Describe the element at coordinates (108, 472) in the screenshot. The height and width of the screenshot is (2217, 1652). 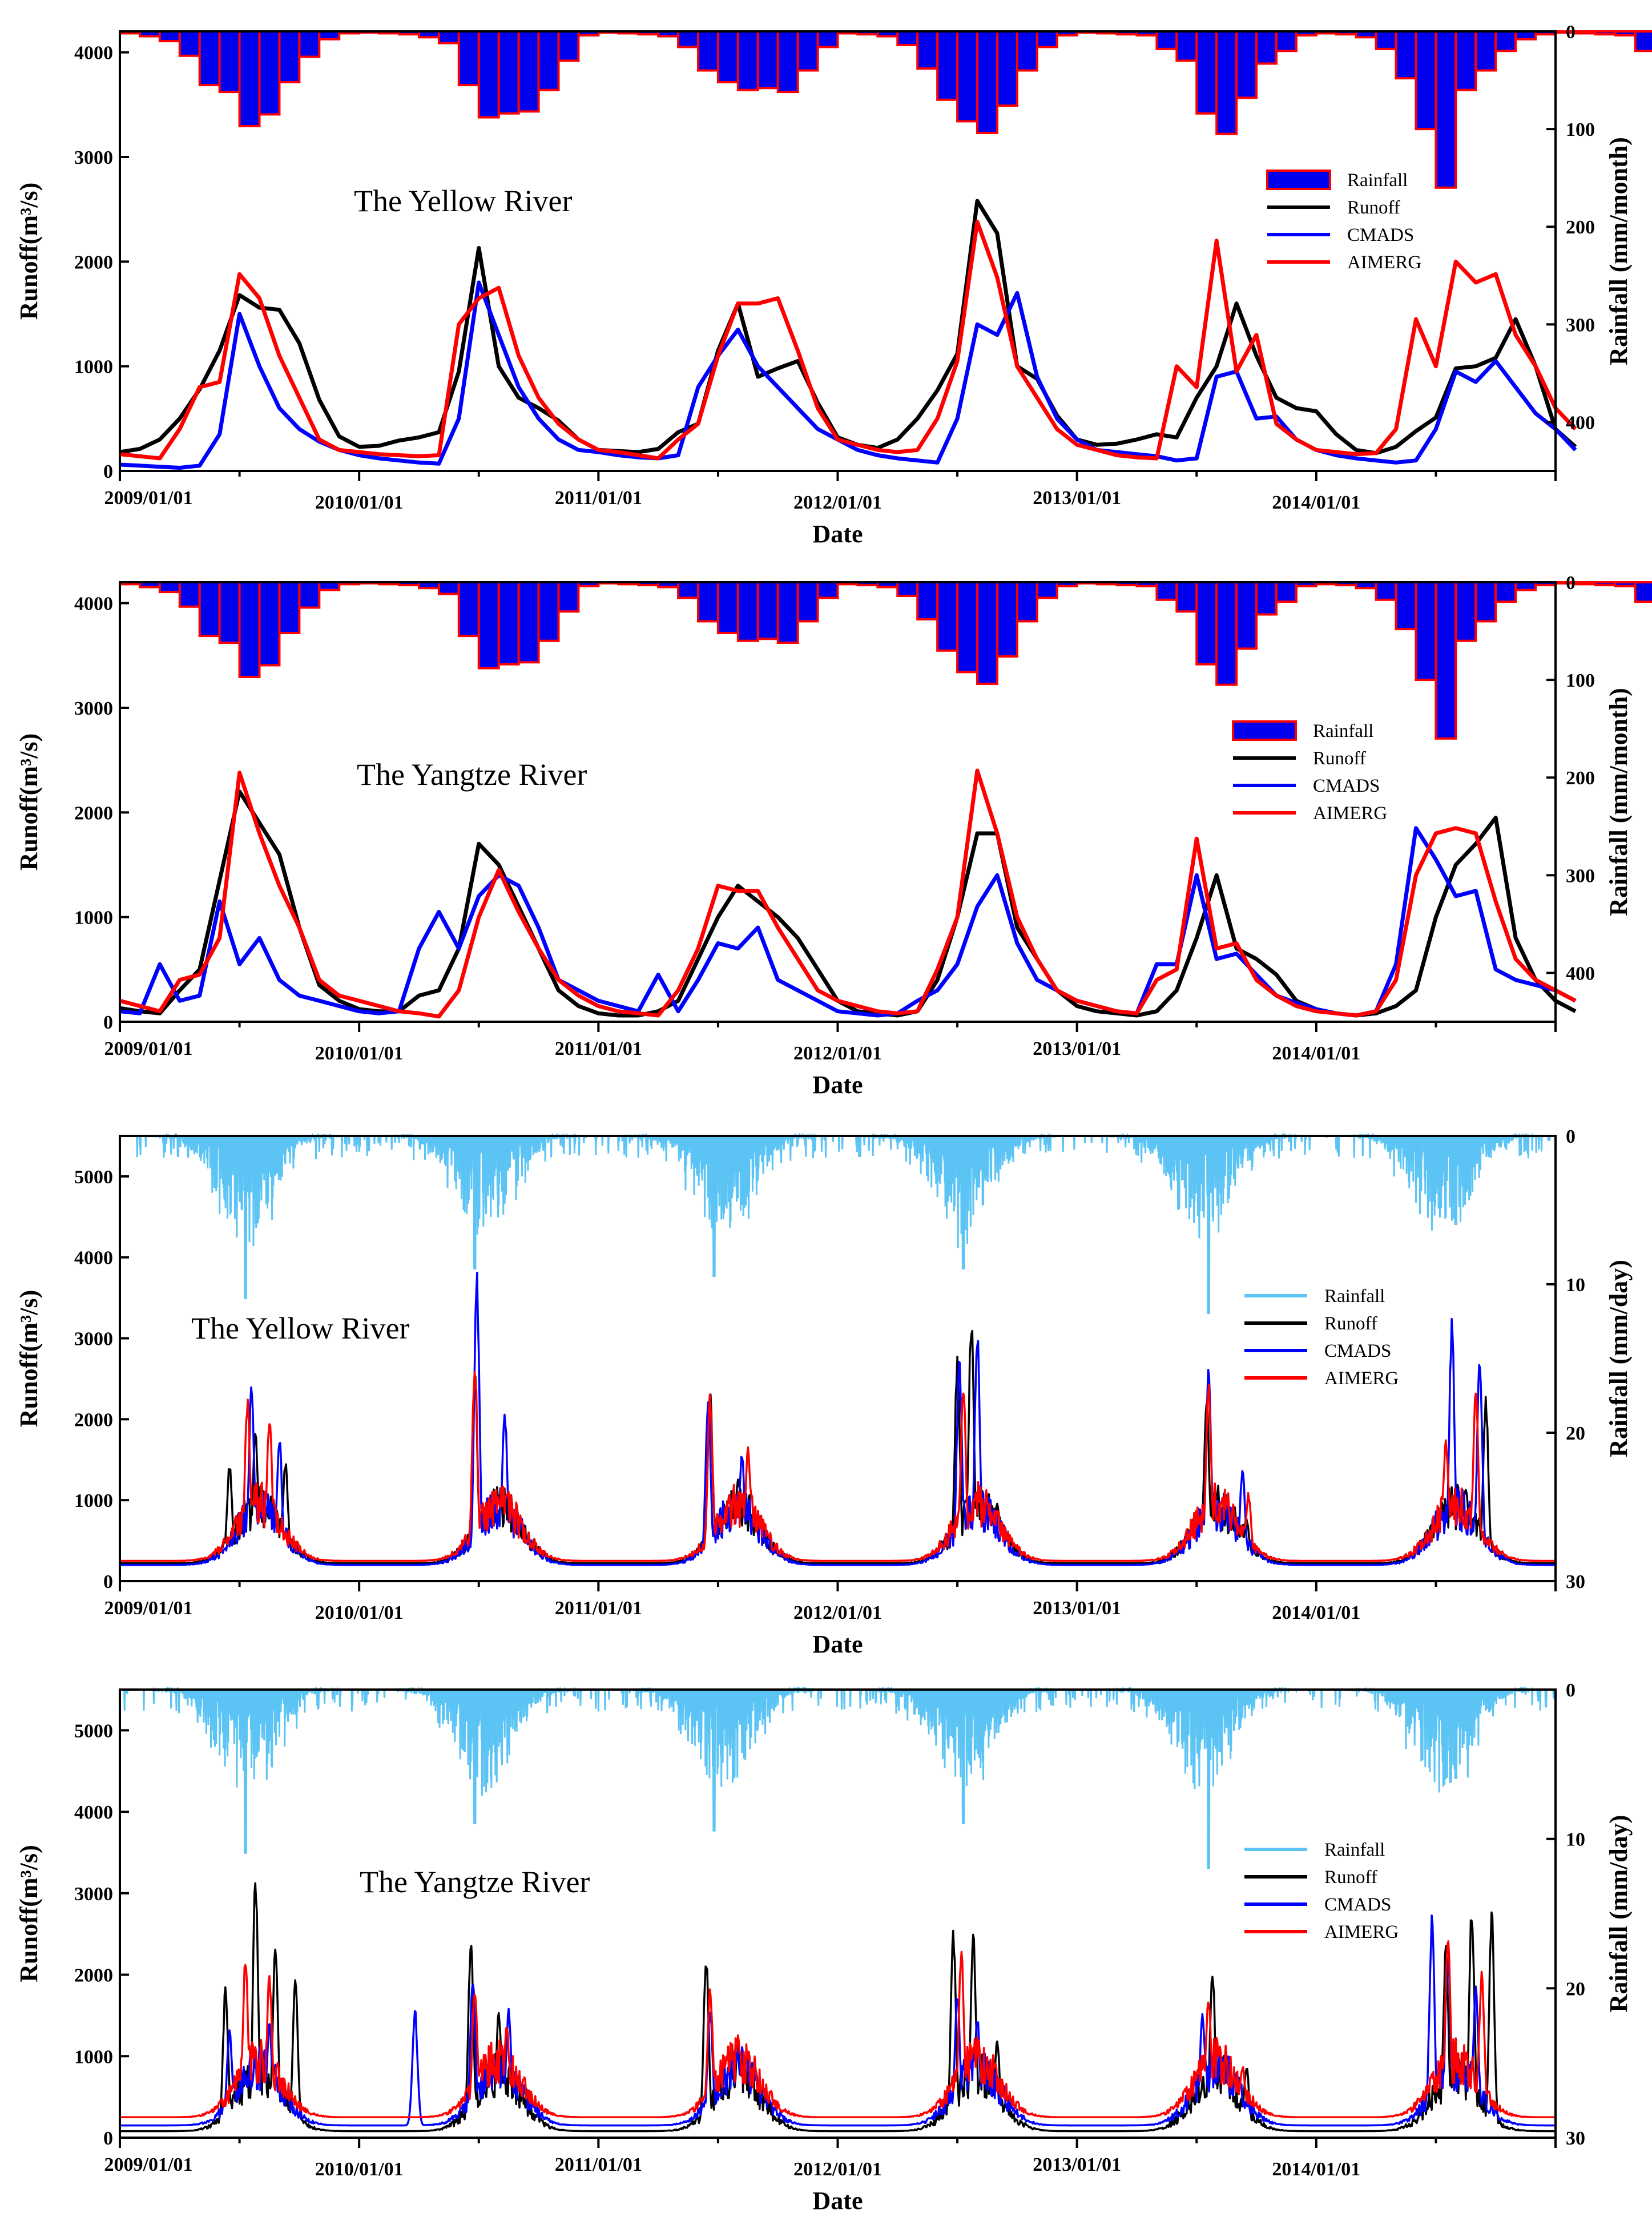
I see `y-tick-label: 0` at that location.